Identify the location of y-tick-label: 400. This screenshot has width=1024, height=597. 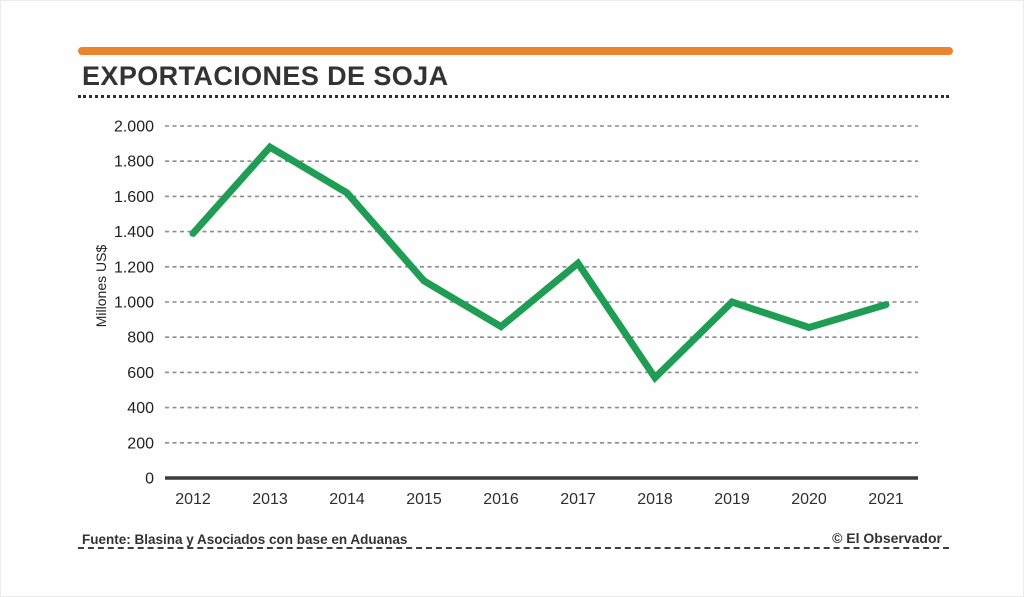
(140, 408).